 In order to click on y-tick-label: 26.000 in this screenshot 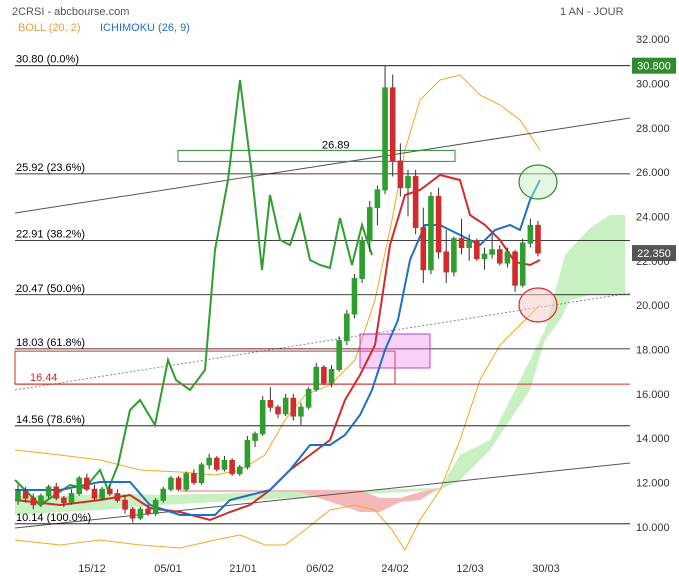, I will do `click(653, 173)`.